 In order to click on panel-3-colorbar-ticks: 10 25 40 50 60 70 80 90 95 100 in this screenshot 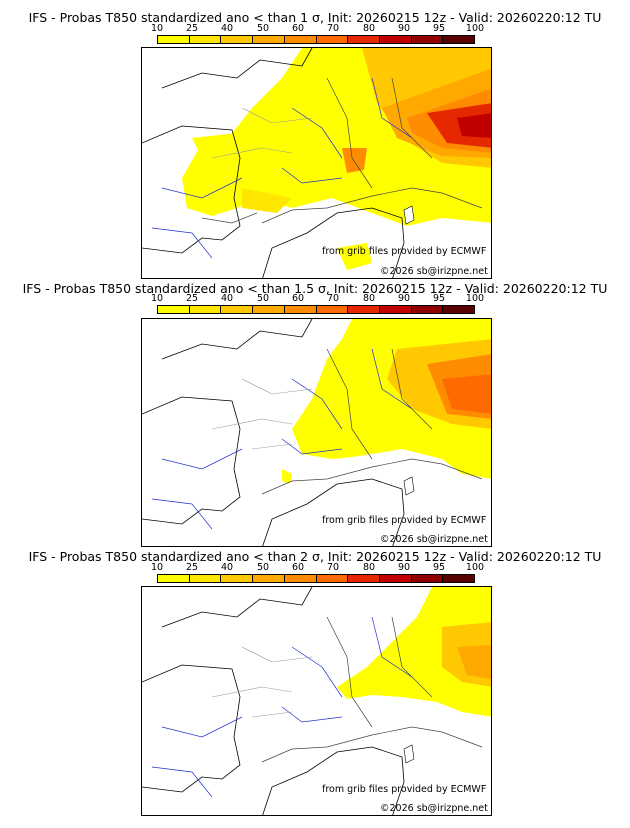, I will do `click(317, 568)`.